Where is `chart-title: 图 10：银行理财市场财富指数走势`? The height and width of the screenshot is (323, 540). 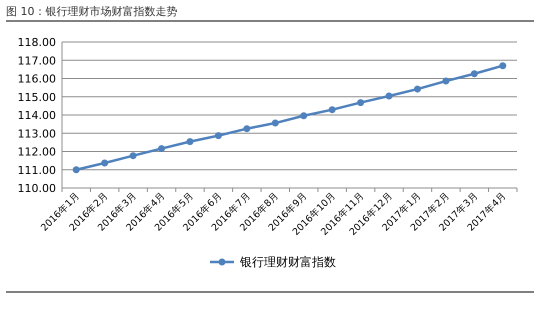 chart-title: 图 10：银行理财市场财富指数走势 is located at coordinates (92, 11).